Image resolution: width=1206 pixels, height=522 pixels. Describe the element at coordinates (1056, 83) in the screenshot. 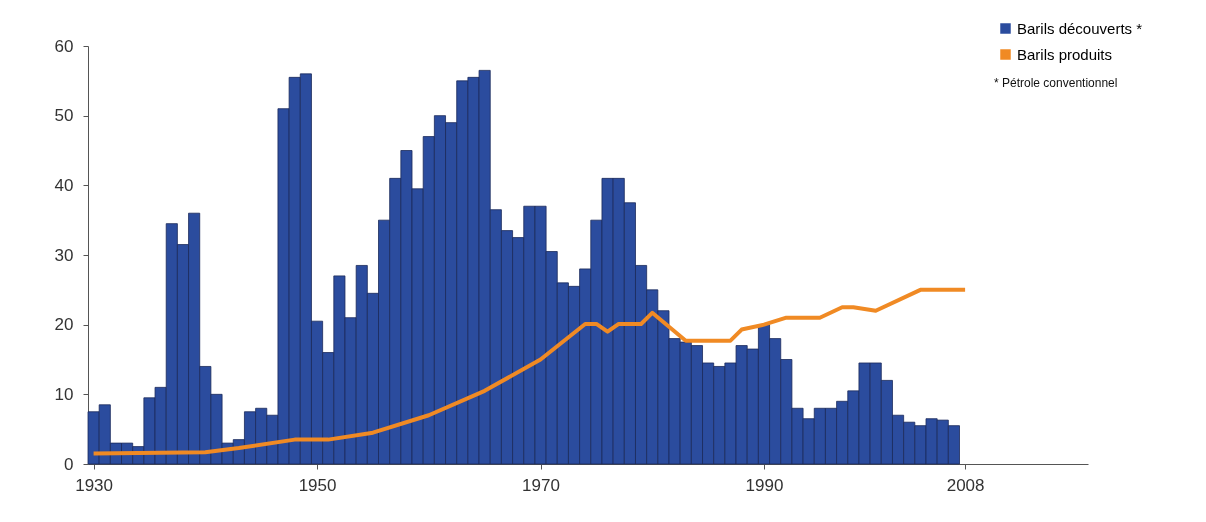

I see `annotation: * Pétrole conventionnel` at that location.